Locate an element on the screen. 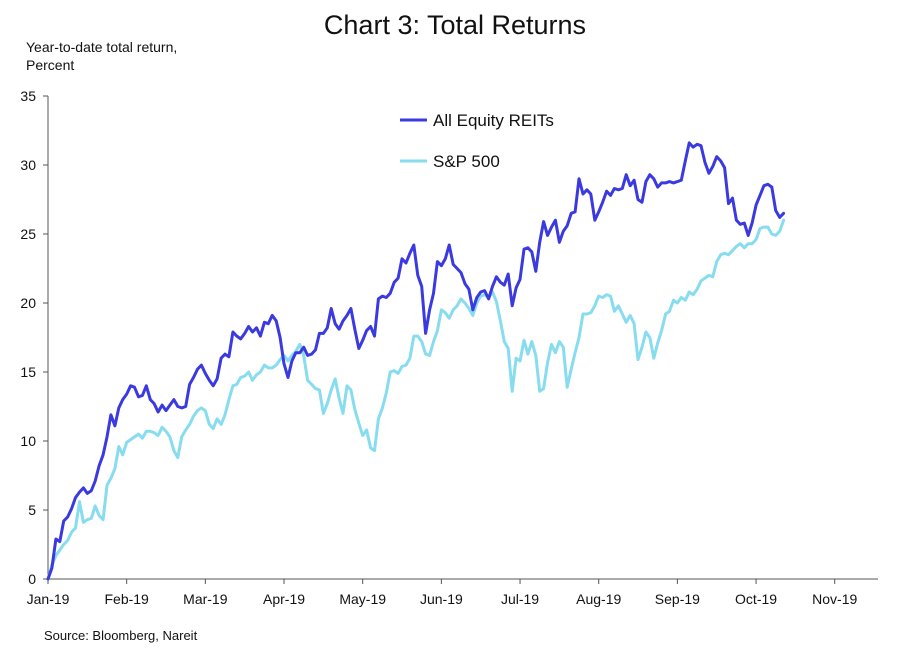 The height and width of the screenshot is (660, 910). y-tick-label: 0 is located at coordinates (32, 579).